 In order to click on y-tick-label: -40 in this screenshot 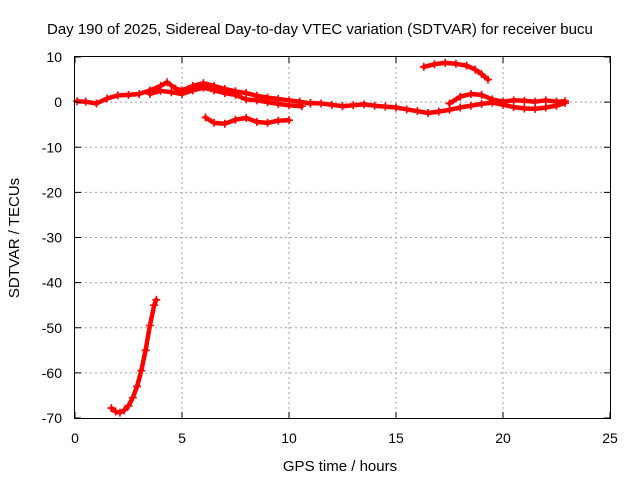, I will do `click(52, 283)`.